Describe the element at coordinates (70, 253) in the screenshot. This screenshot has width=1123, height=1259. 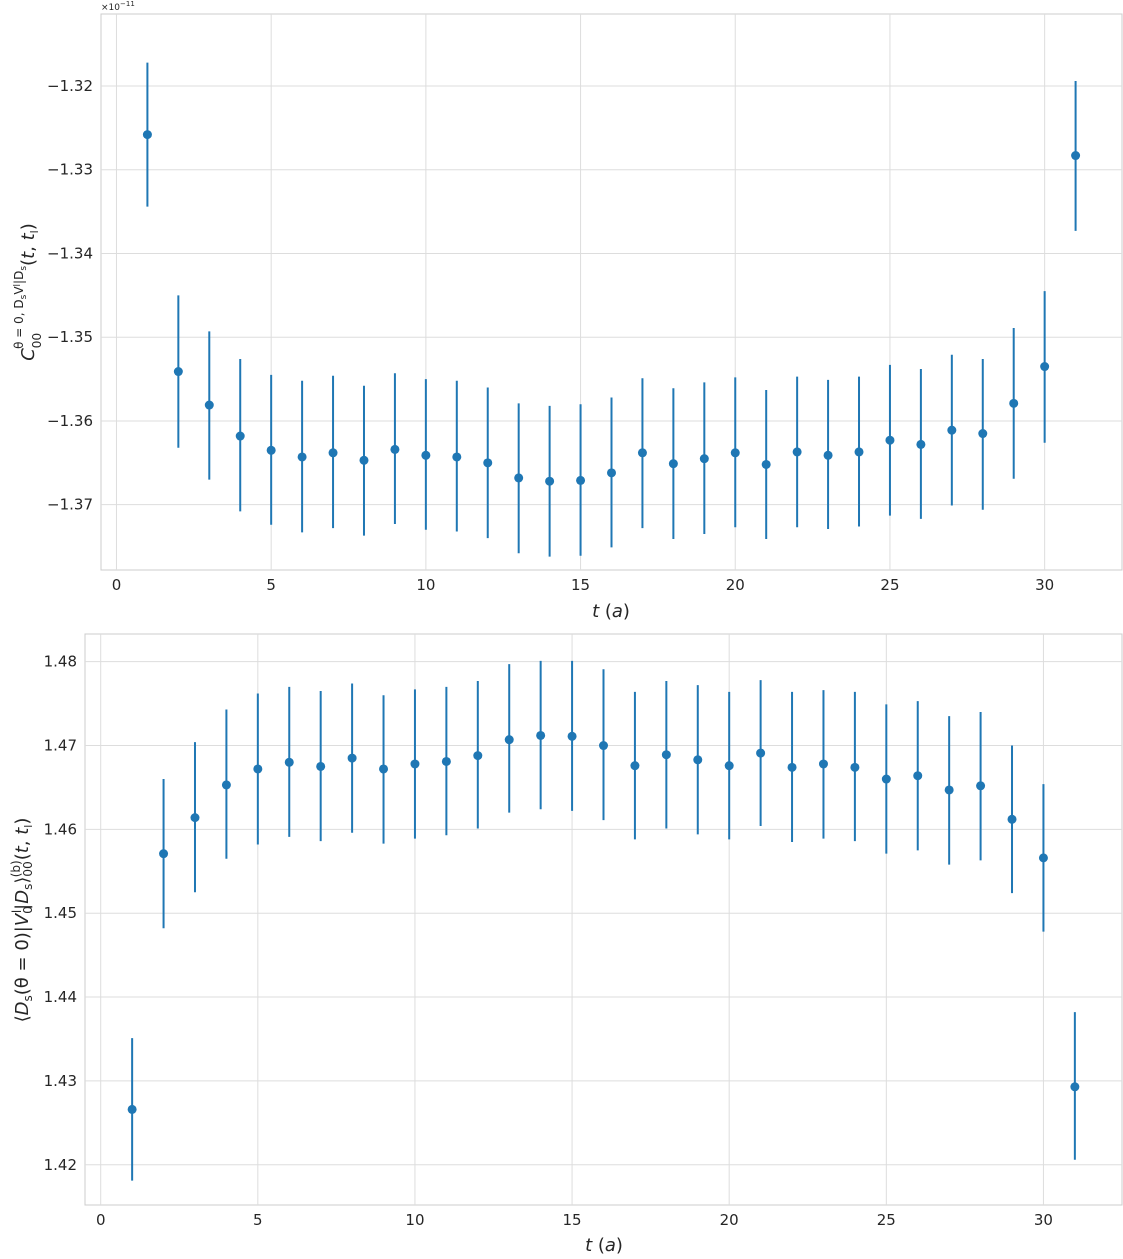
I see `y-tick-label: −1.34` at that location.